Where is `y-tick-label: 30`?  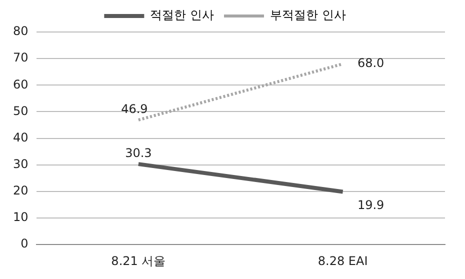
y-tick-label: 30 is located at coordinates (20, 164).